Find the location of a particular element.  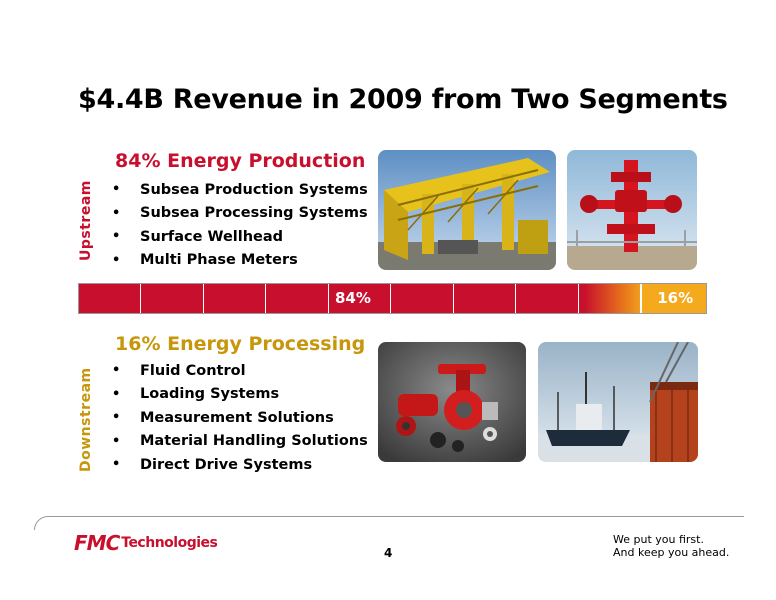

list-item: • Direct Drive Systems is located at coordinates (240, 465).